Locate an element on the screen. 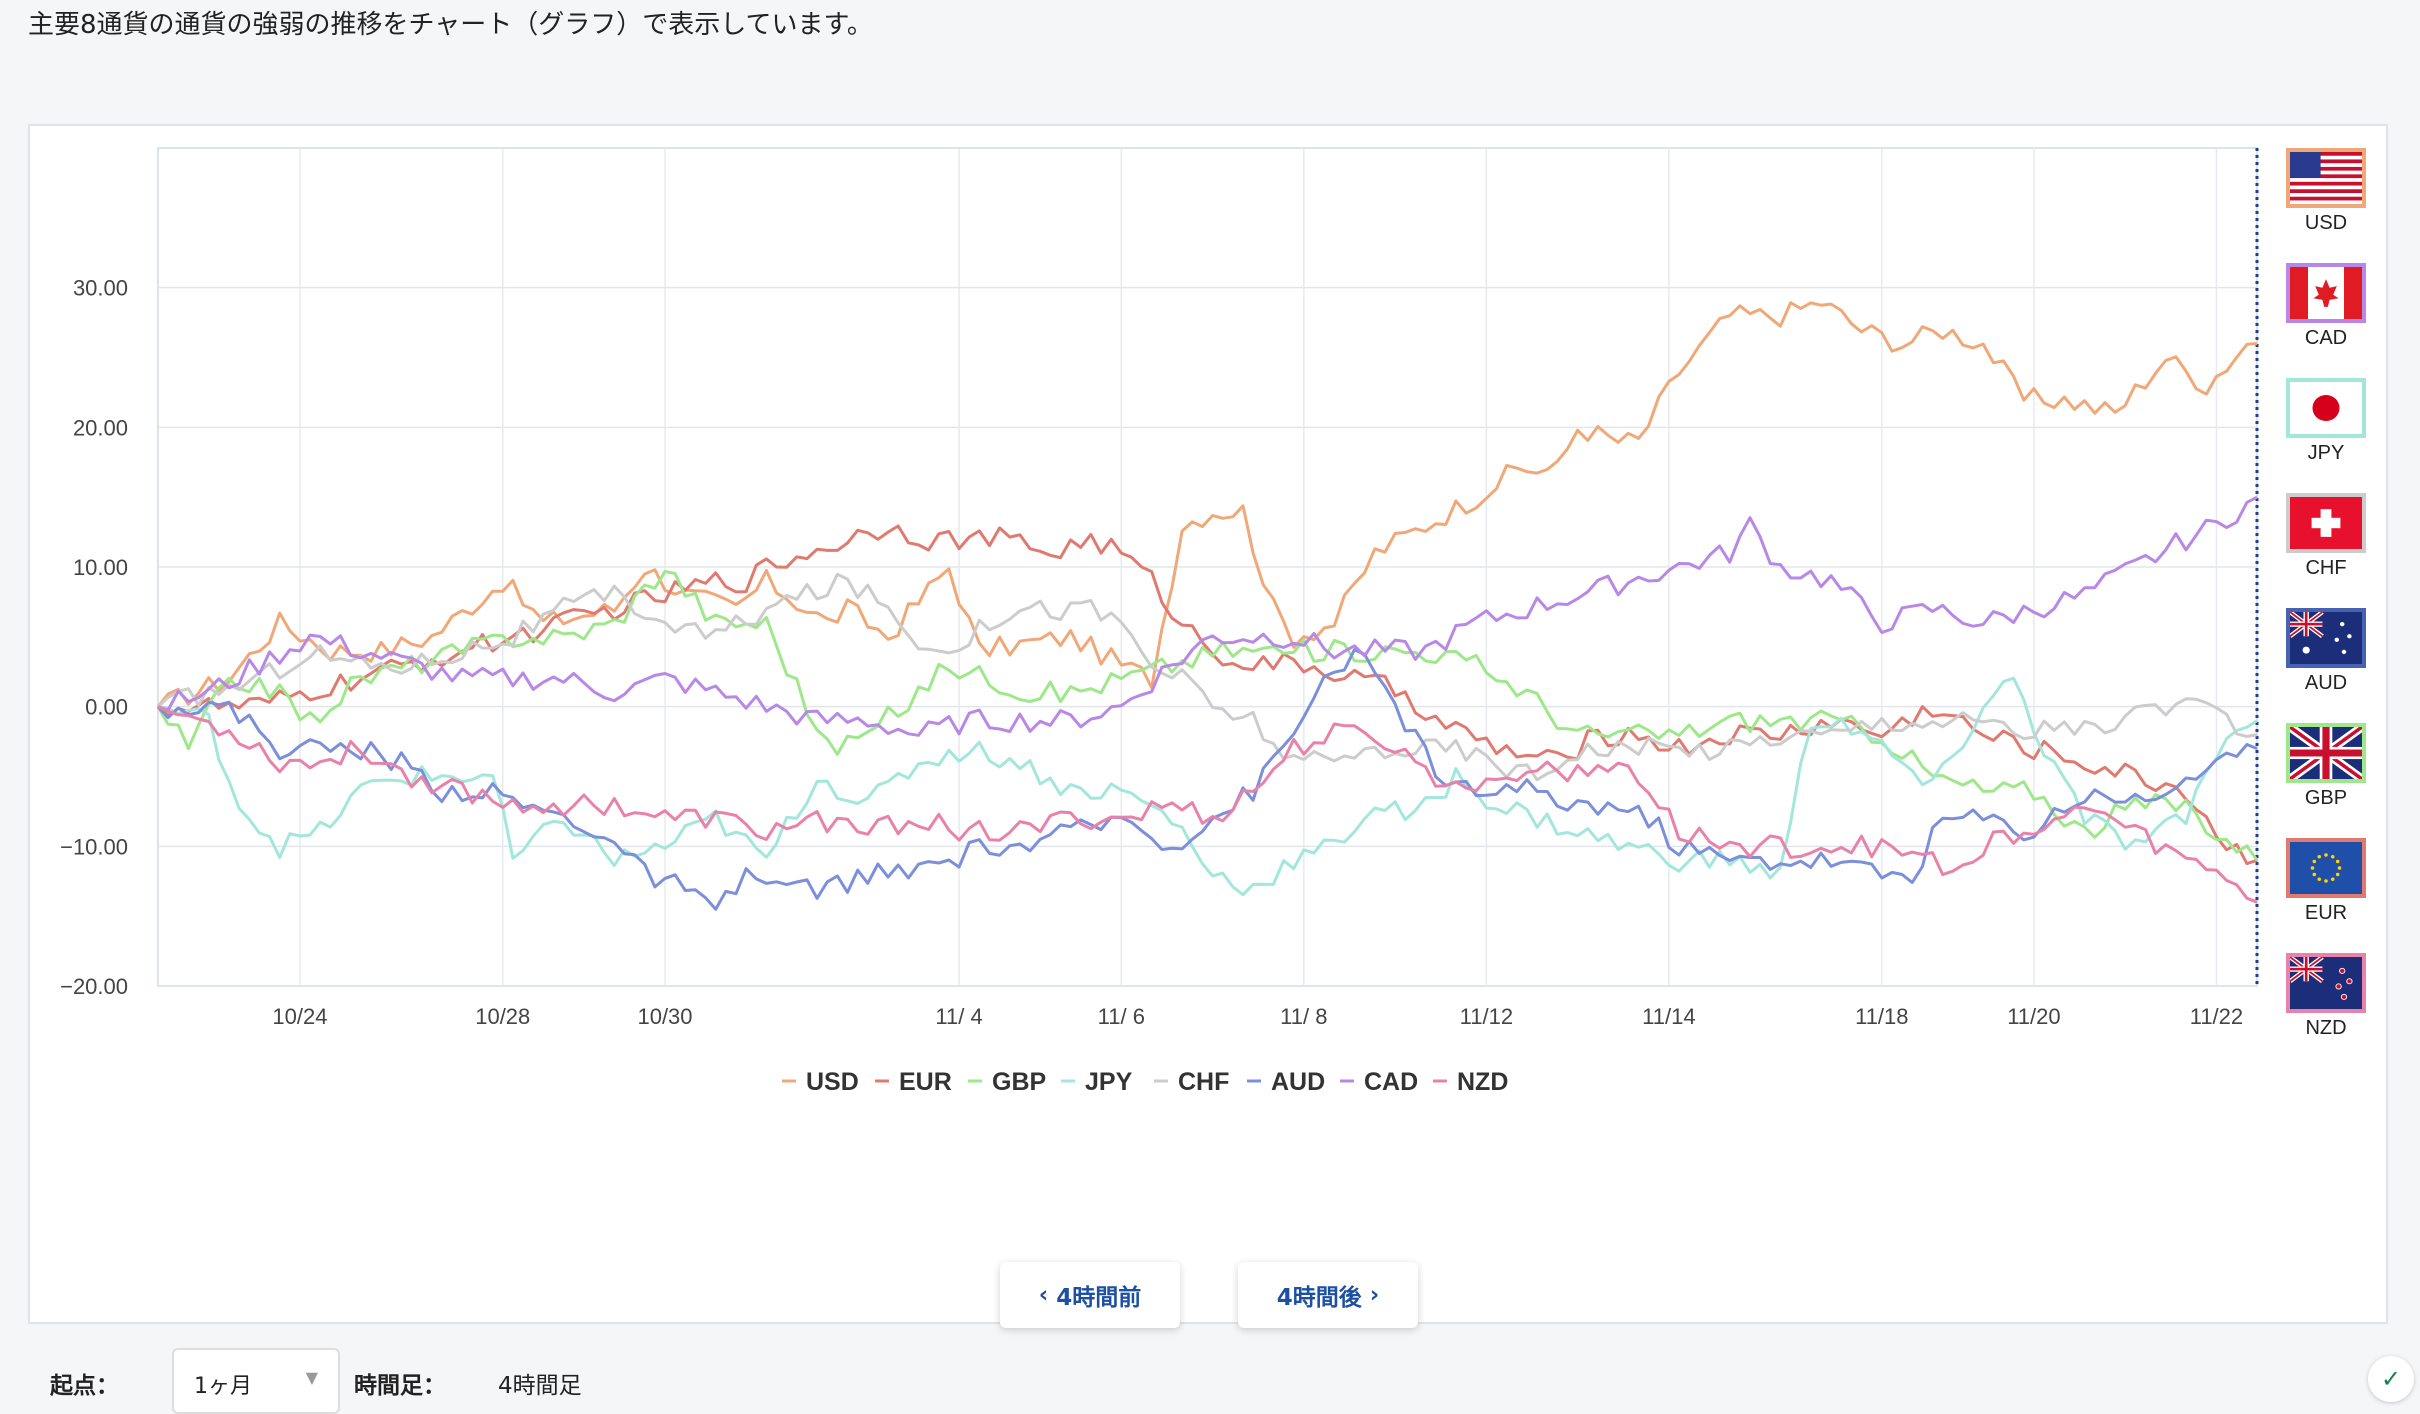  legend-item-eur: EUR is located at coordinates (913, 1082).